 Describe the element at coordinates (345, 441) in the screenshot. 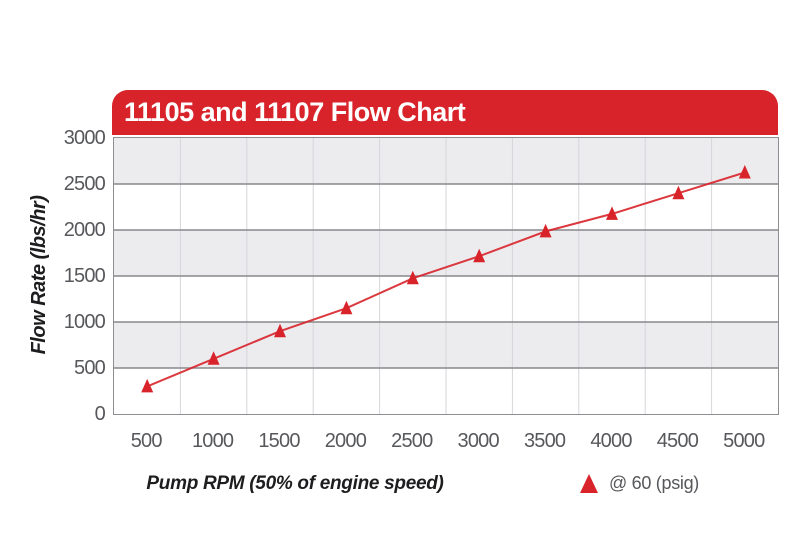

I see `x-tick-label: 2000` at that location.